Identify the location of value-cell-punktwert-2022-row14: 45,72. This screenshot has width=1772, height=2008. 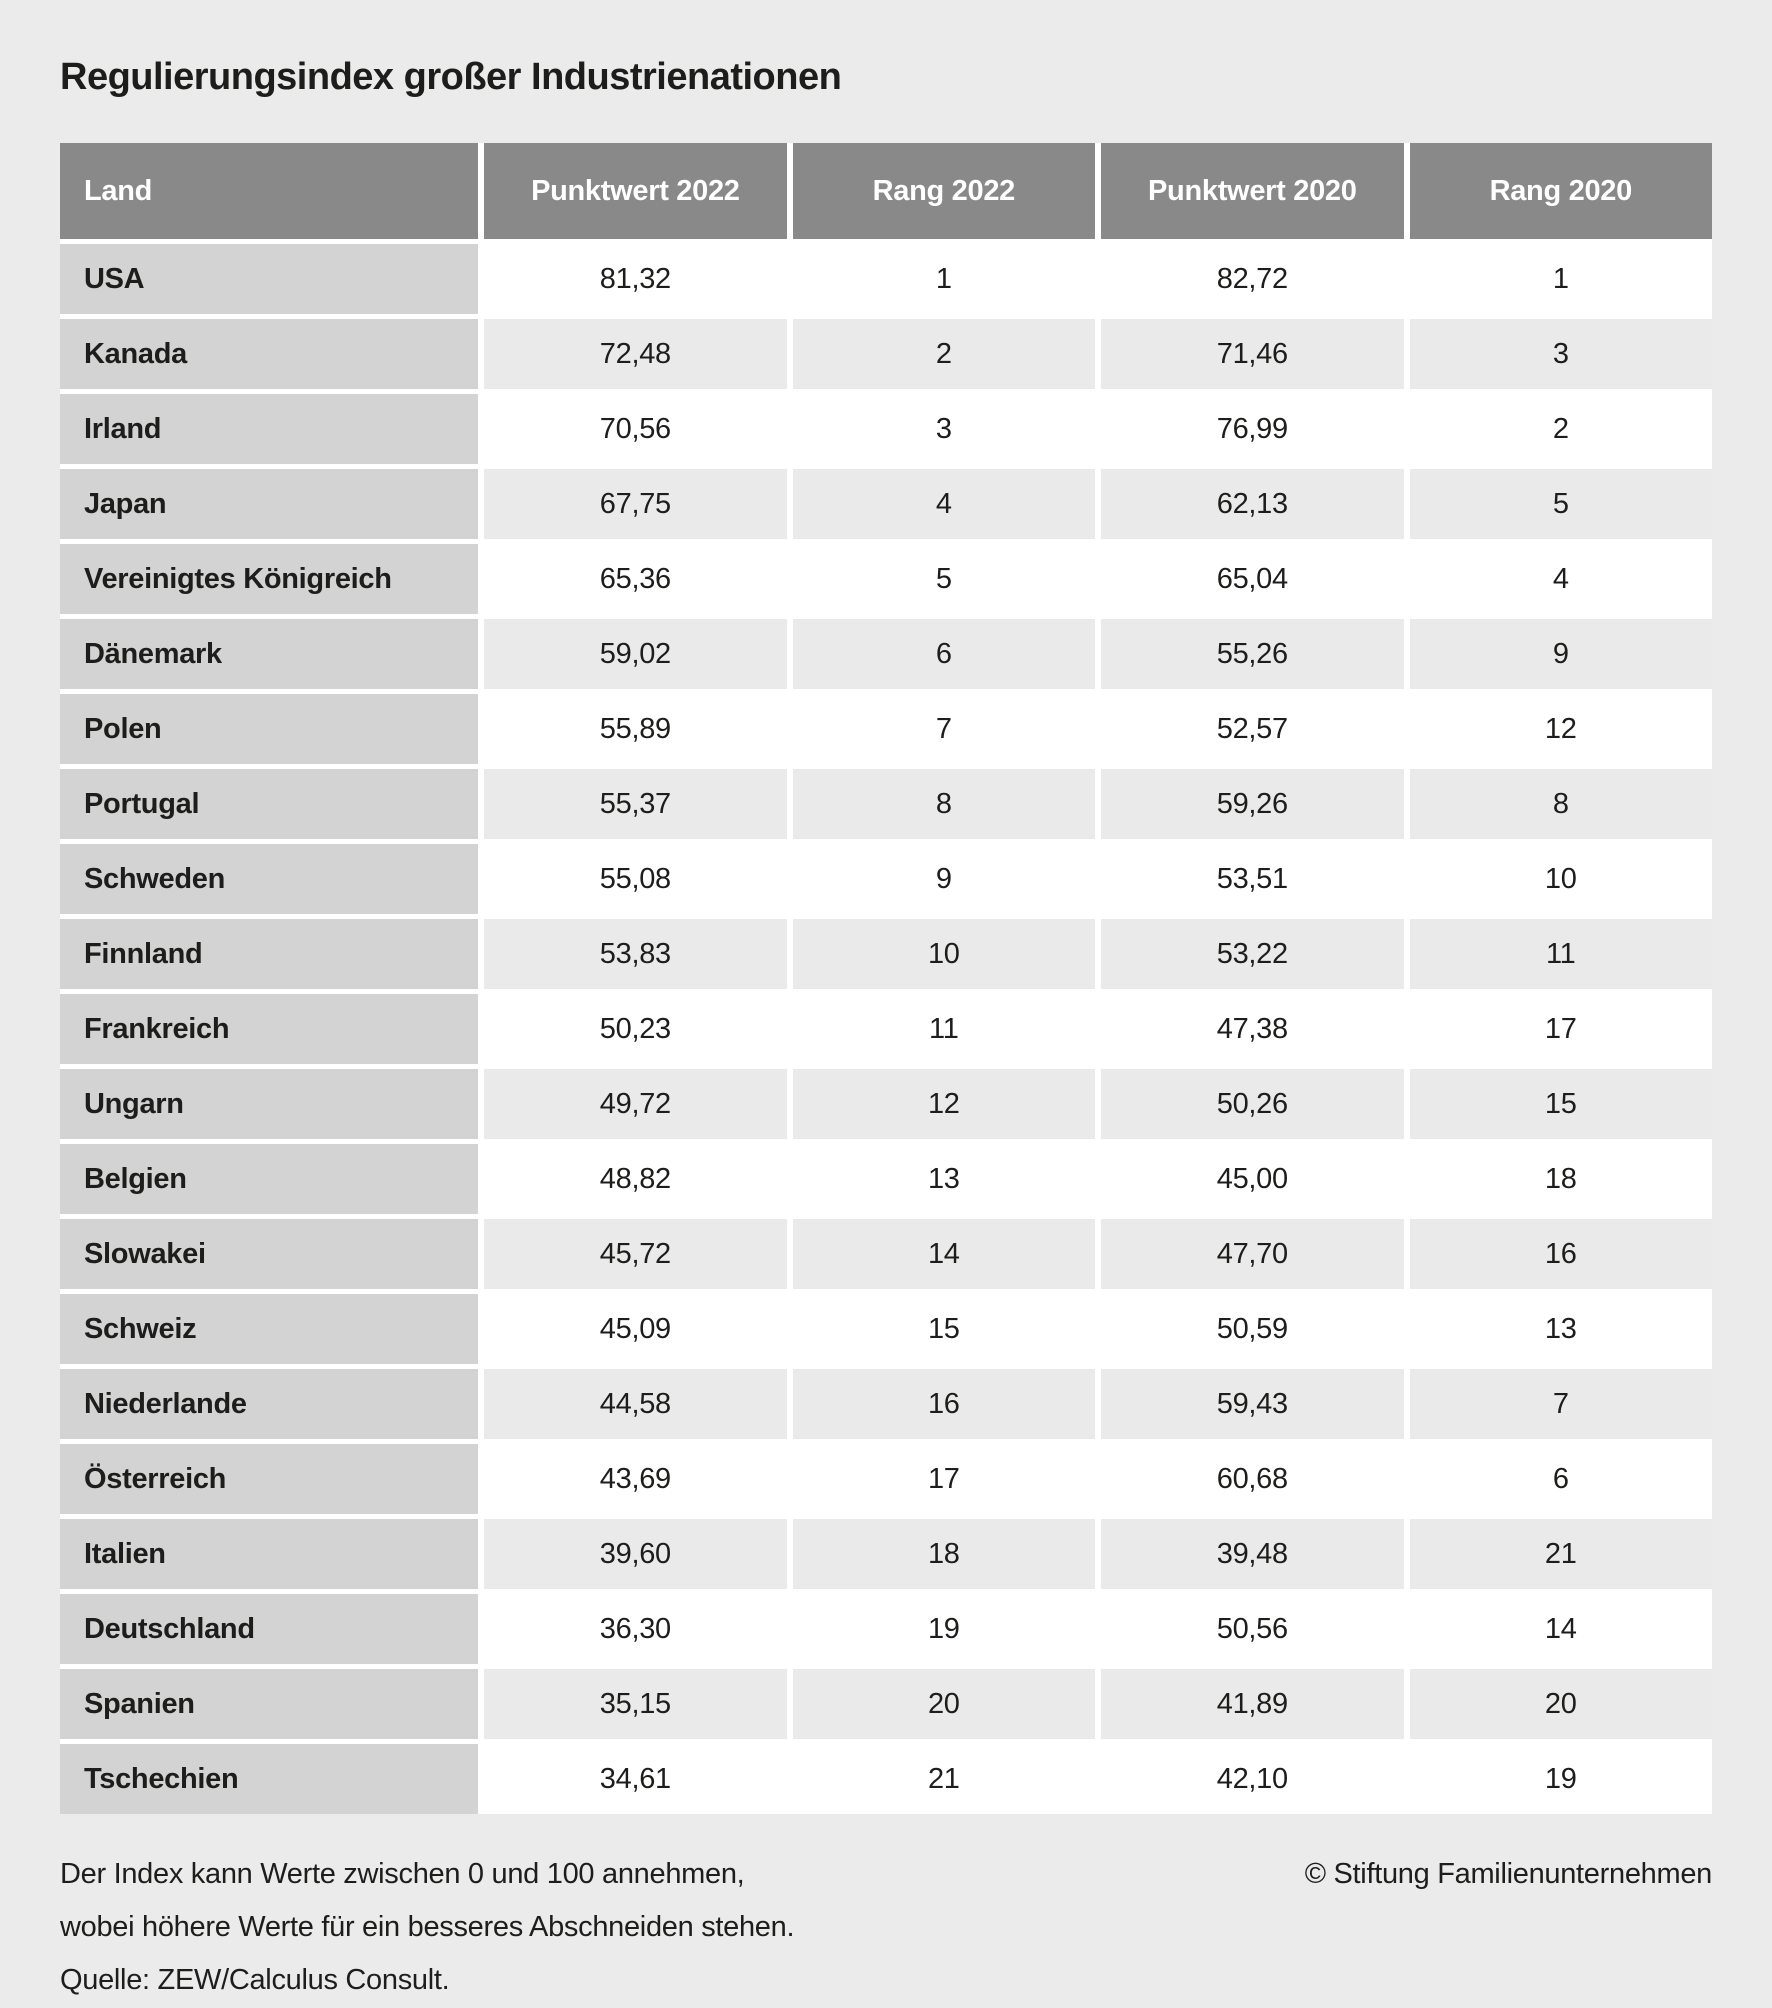
(635, 1254).